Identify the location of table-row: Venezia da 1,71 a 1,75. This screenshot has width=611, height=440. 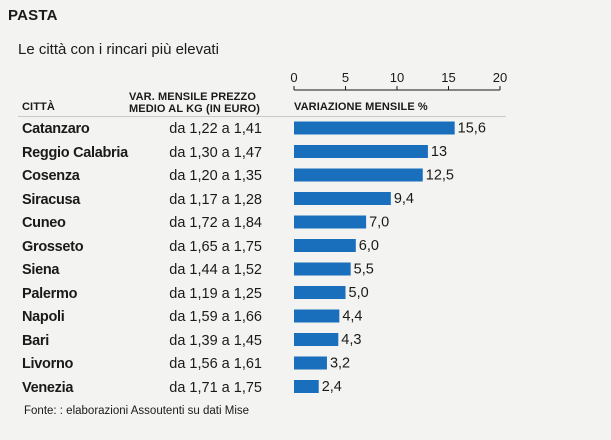
(305, 388).